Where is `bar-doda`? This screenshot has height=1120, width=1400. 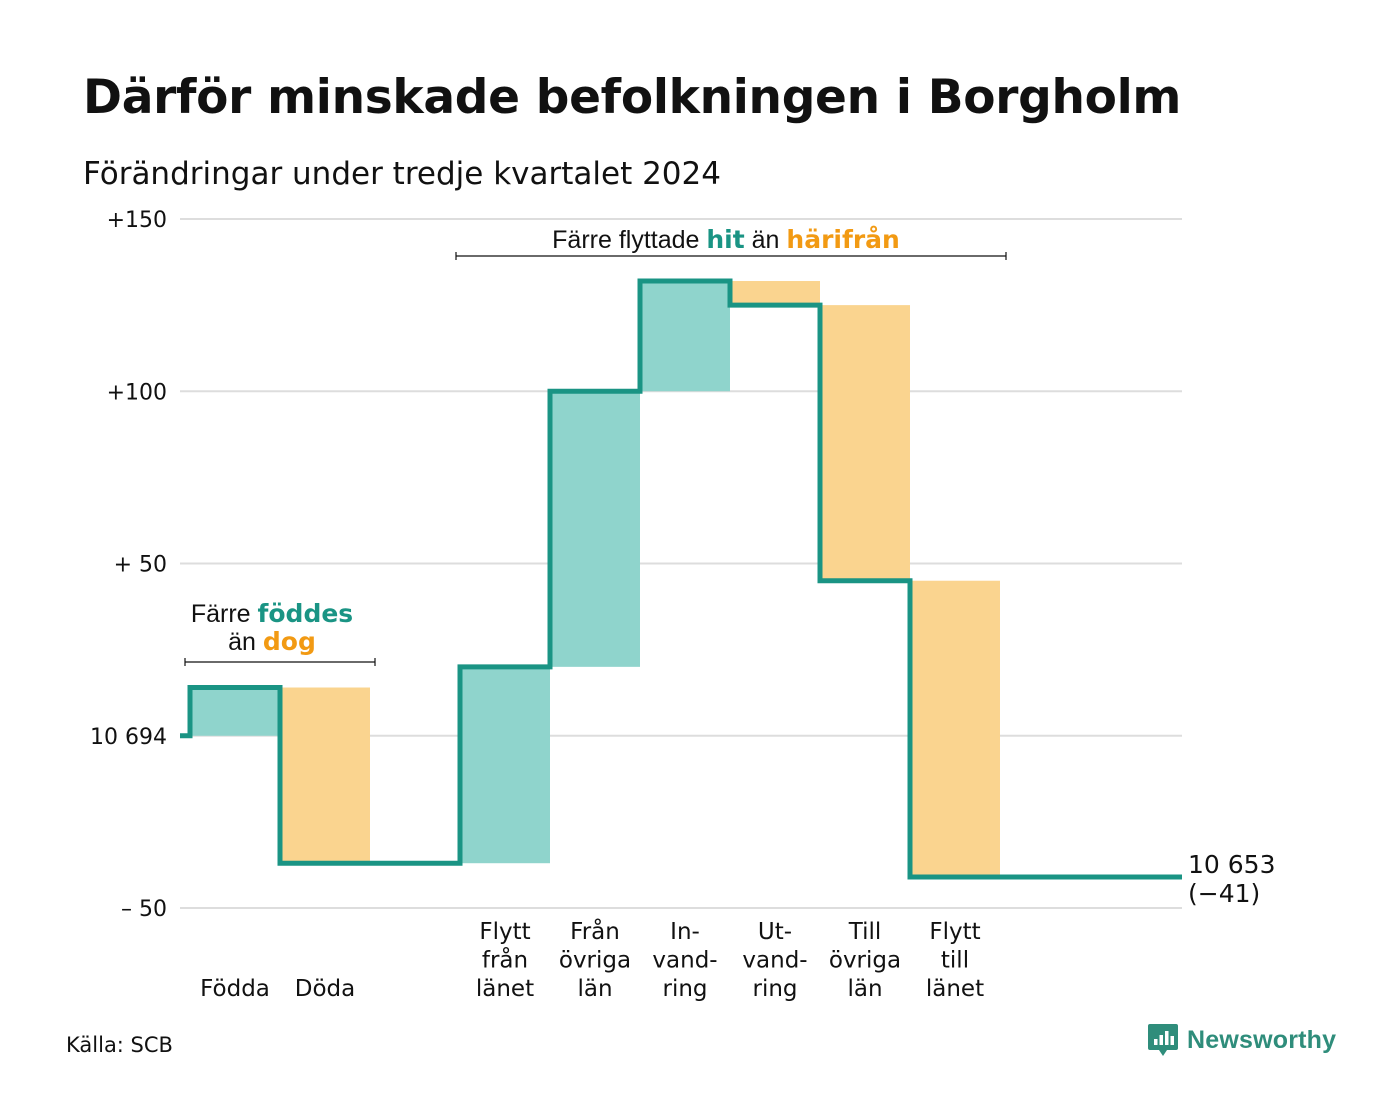 bar-doda is located at coordinates (325, 775).